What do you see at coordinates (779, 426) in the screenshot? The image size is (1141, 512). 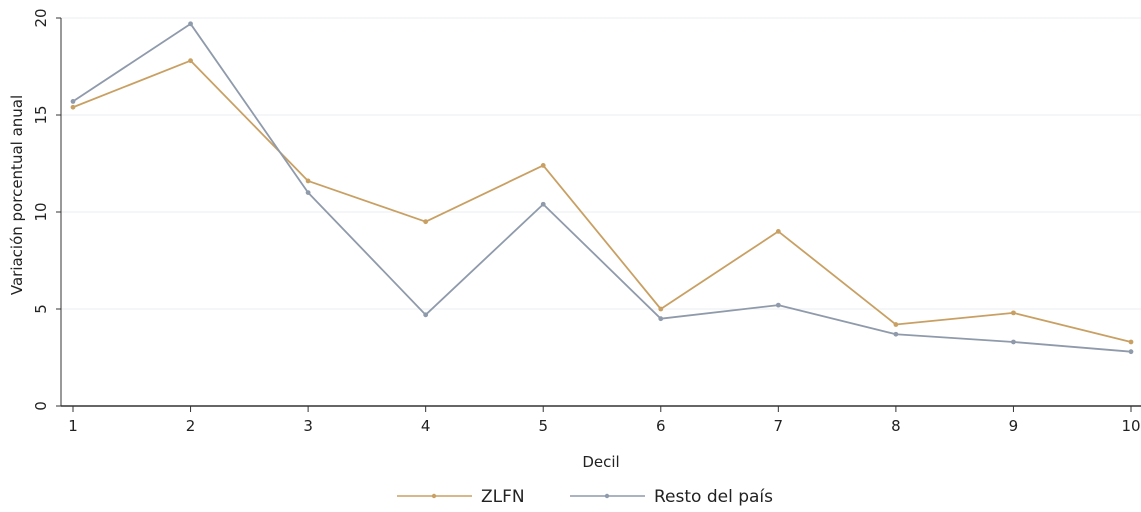 I see `x-tick-label: 7` at bounding box center [779, 426].